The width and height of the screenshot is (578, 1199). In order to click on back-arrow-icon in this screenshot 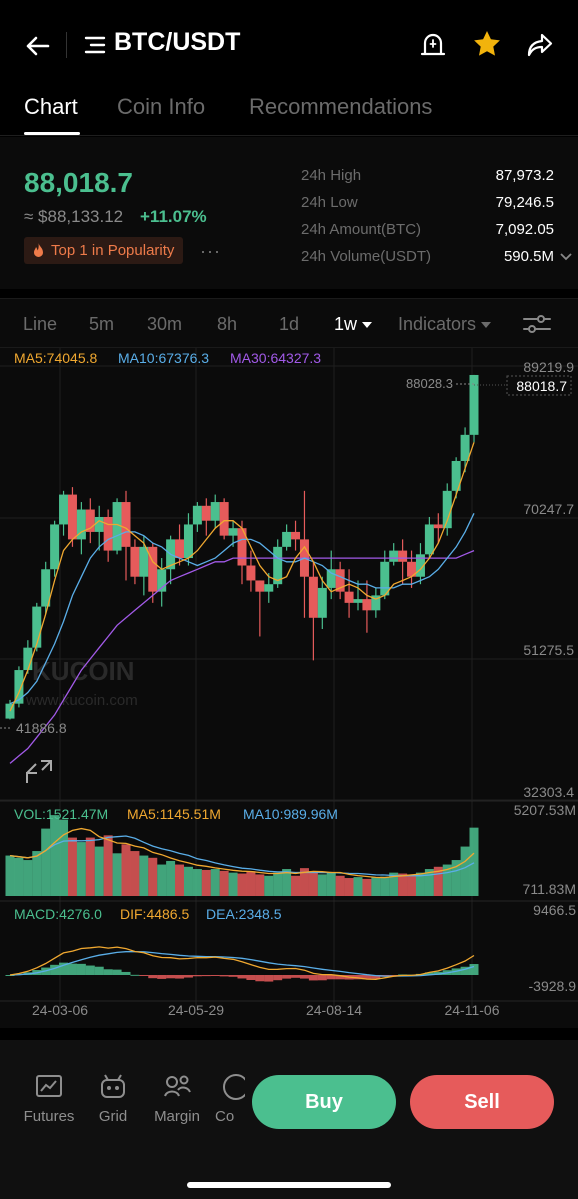, I will do `click(38, 46)`.